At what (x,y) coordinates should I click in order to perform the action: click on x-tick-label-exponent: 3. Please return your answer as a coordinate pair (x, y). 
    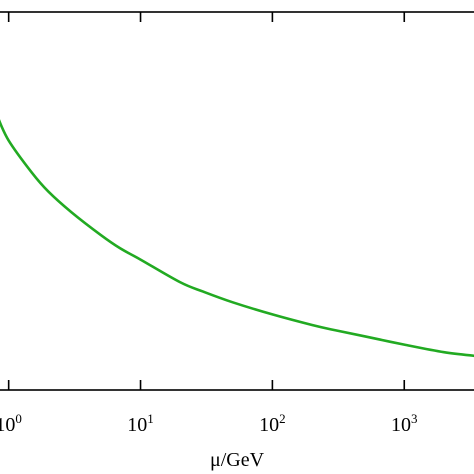
    Looking at the image, I should click on (414, 418).